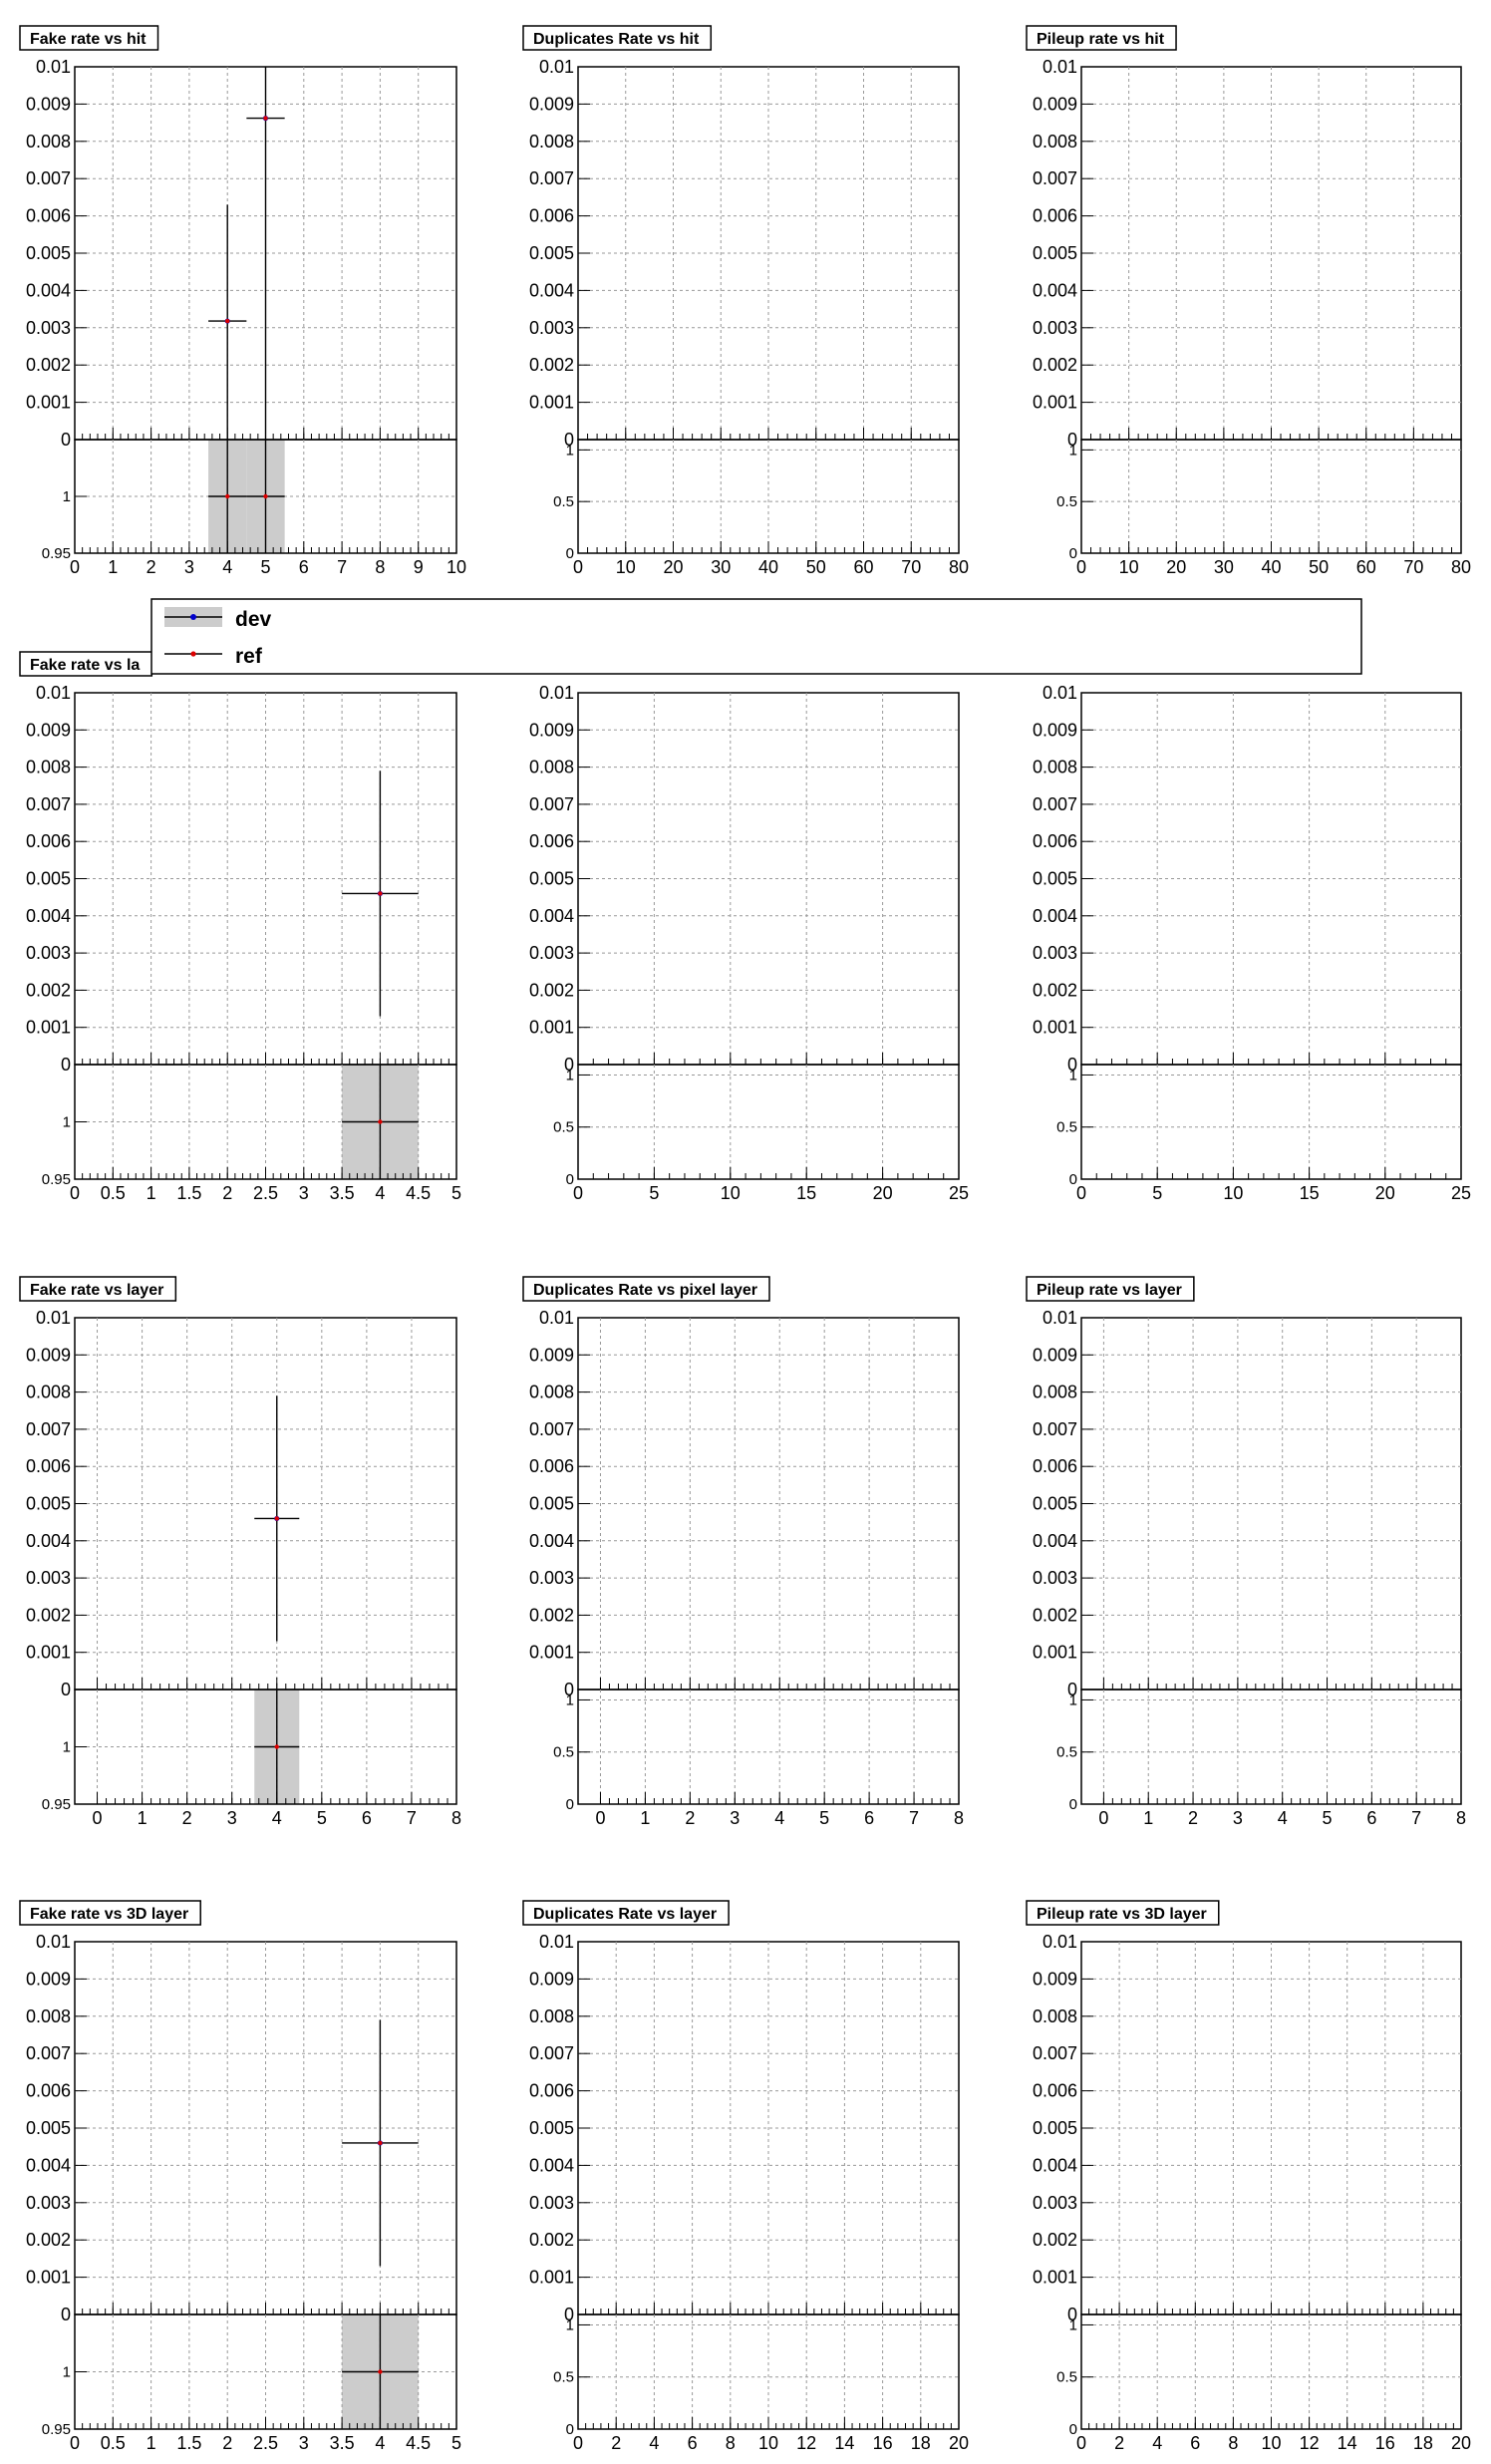  I want to click on ratio-point, so click(265, 496).